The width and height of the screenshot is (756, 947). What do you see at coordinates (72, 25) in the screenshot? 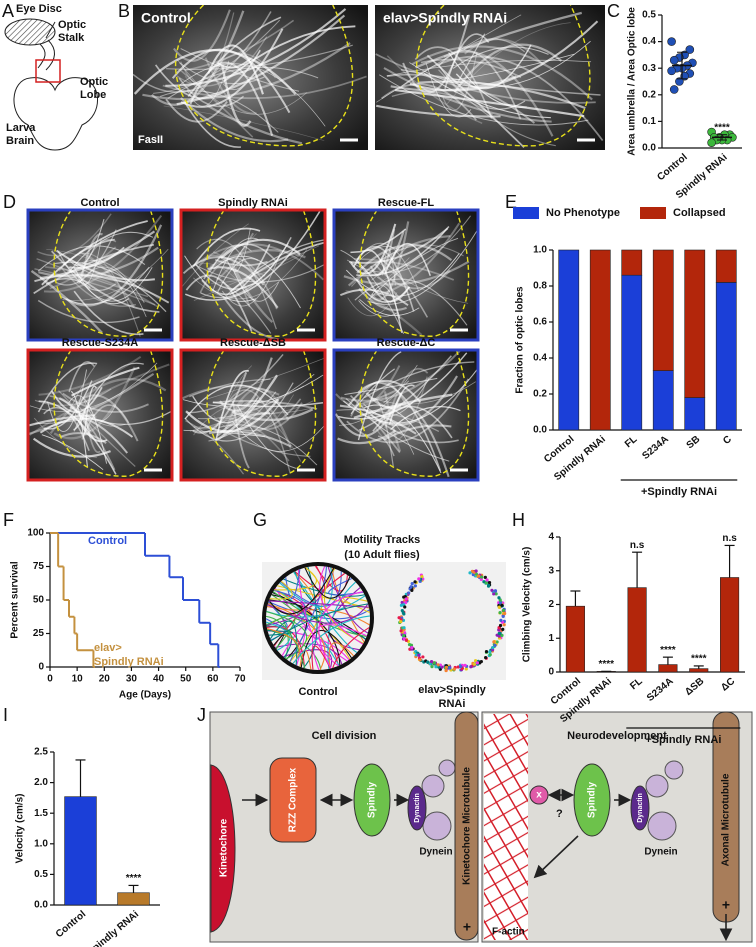
I see `label: Optic` at bounding box center [72, 25].